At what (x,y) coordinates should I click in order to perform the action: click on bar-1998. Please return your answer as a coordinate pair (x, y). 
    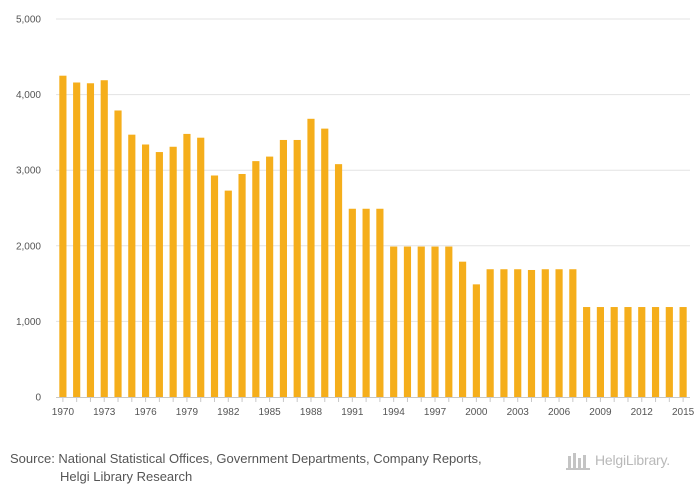
    Looking at the image, I should click on (449, 321).